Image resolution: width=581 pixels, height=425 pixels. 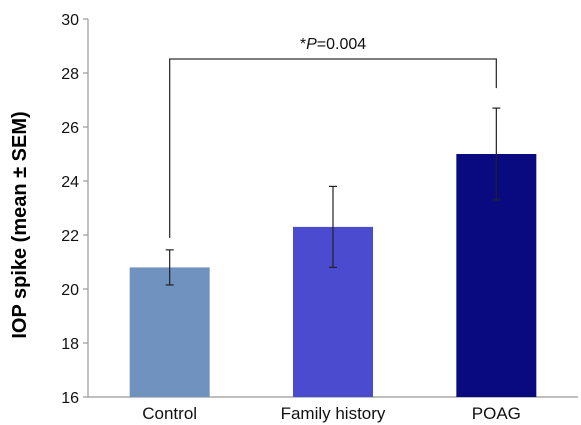 I want to click on p-value-label: *P=0.004, so click(x=333, y=44).